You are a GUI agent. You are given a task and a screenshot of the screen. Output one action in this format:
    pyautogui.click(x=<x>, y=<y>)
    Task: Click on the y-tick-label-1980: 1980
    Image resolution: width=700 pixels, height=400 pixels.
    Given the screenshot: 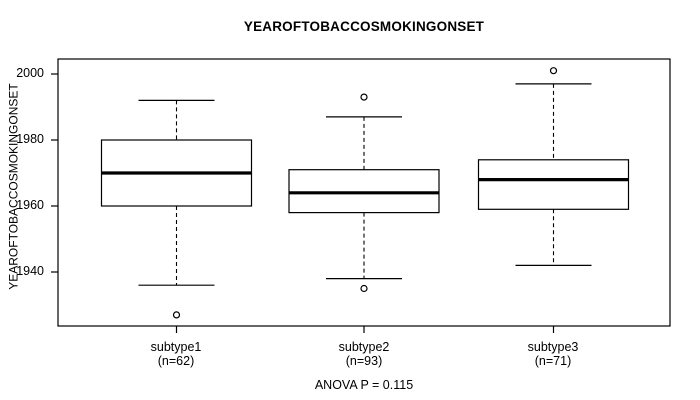 What is the action you would take?
    pyautogui.click(x=30, y=139)
    